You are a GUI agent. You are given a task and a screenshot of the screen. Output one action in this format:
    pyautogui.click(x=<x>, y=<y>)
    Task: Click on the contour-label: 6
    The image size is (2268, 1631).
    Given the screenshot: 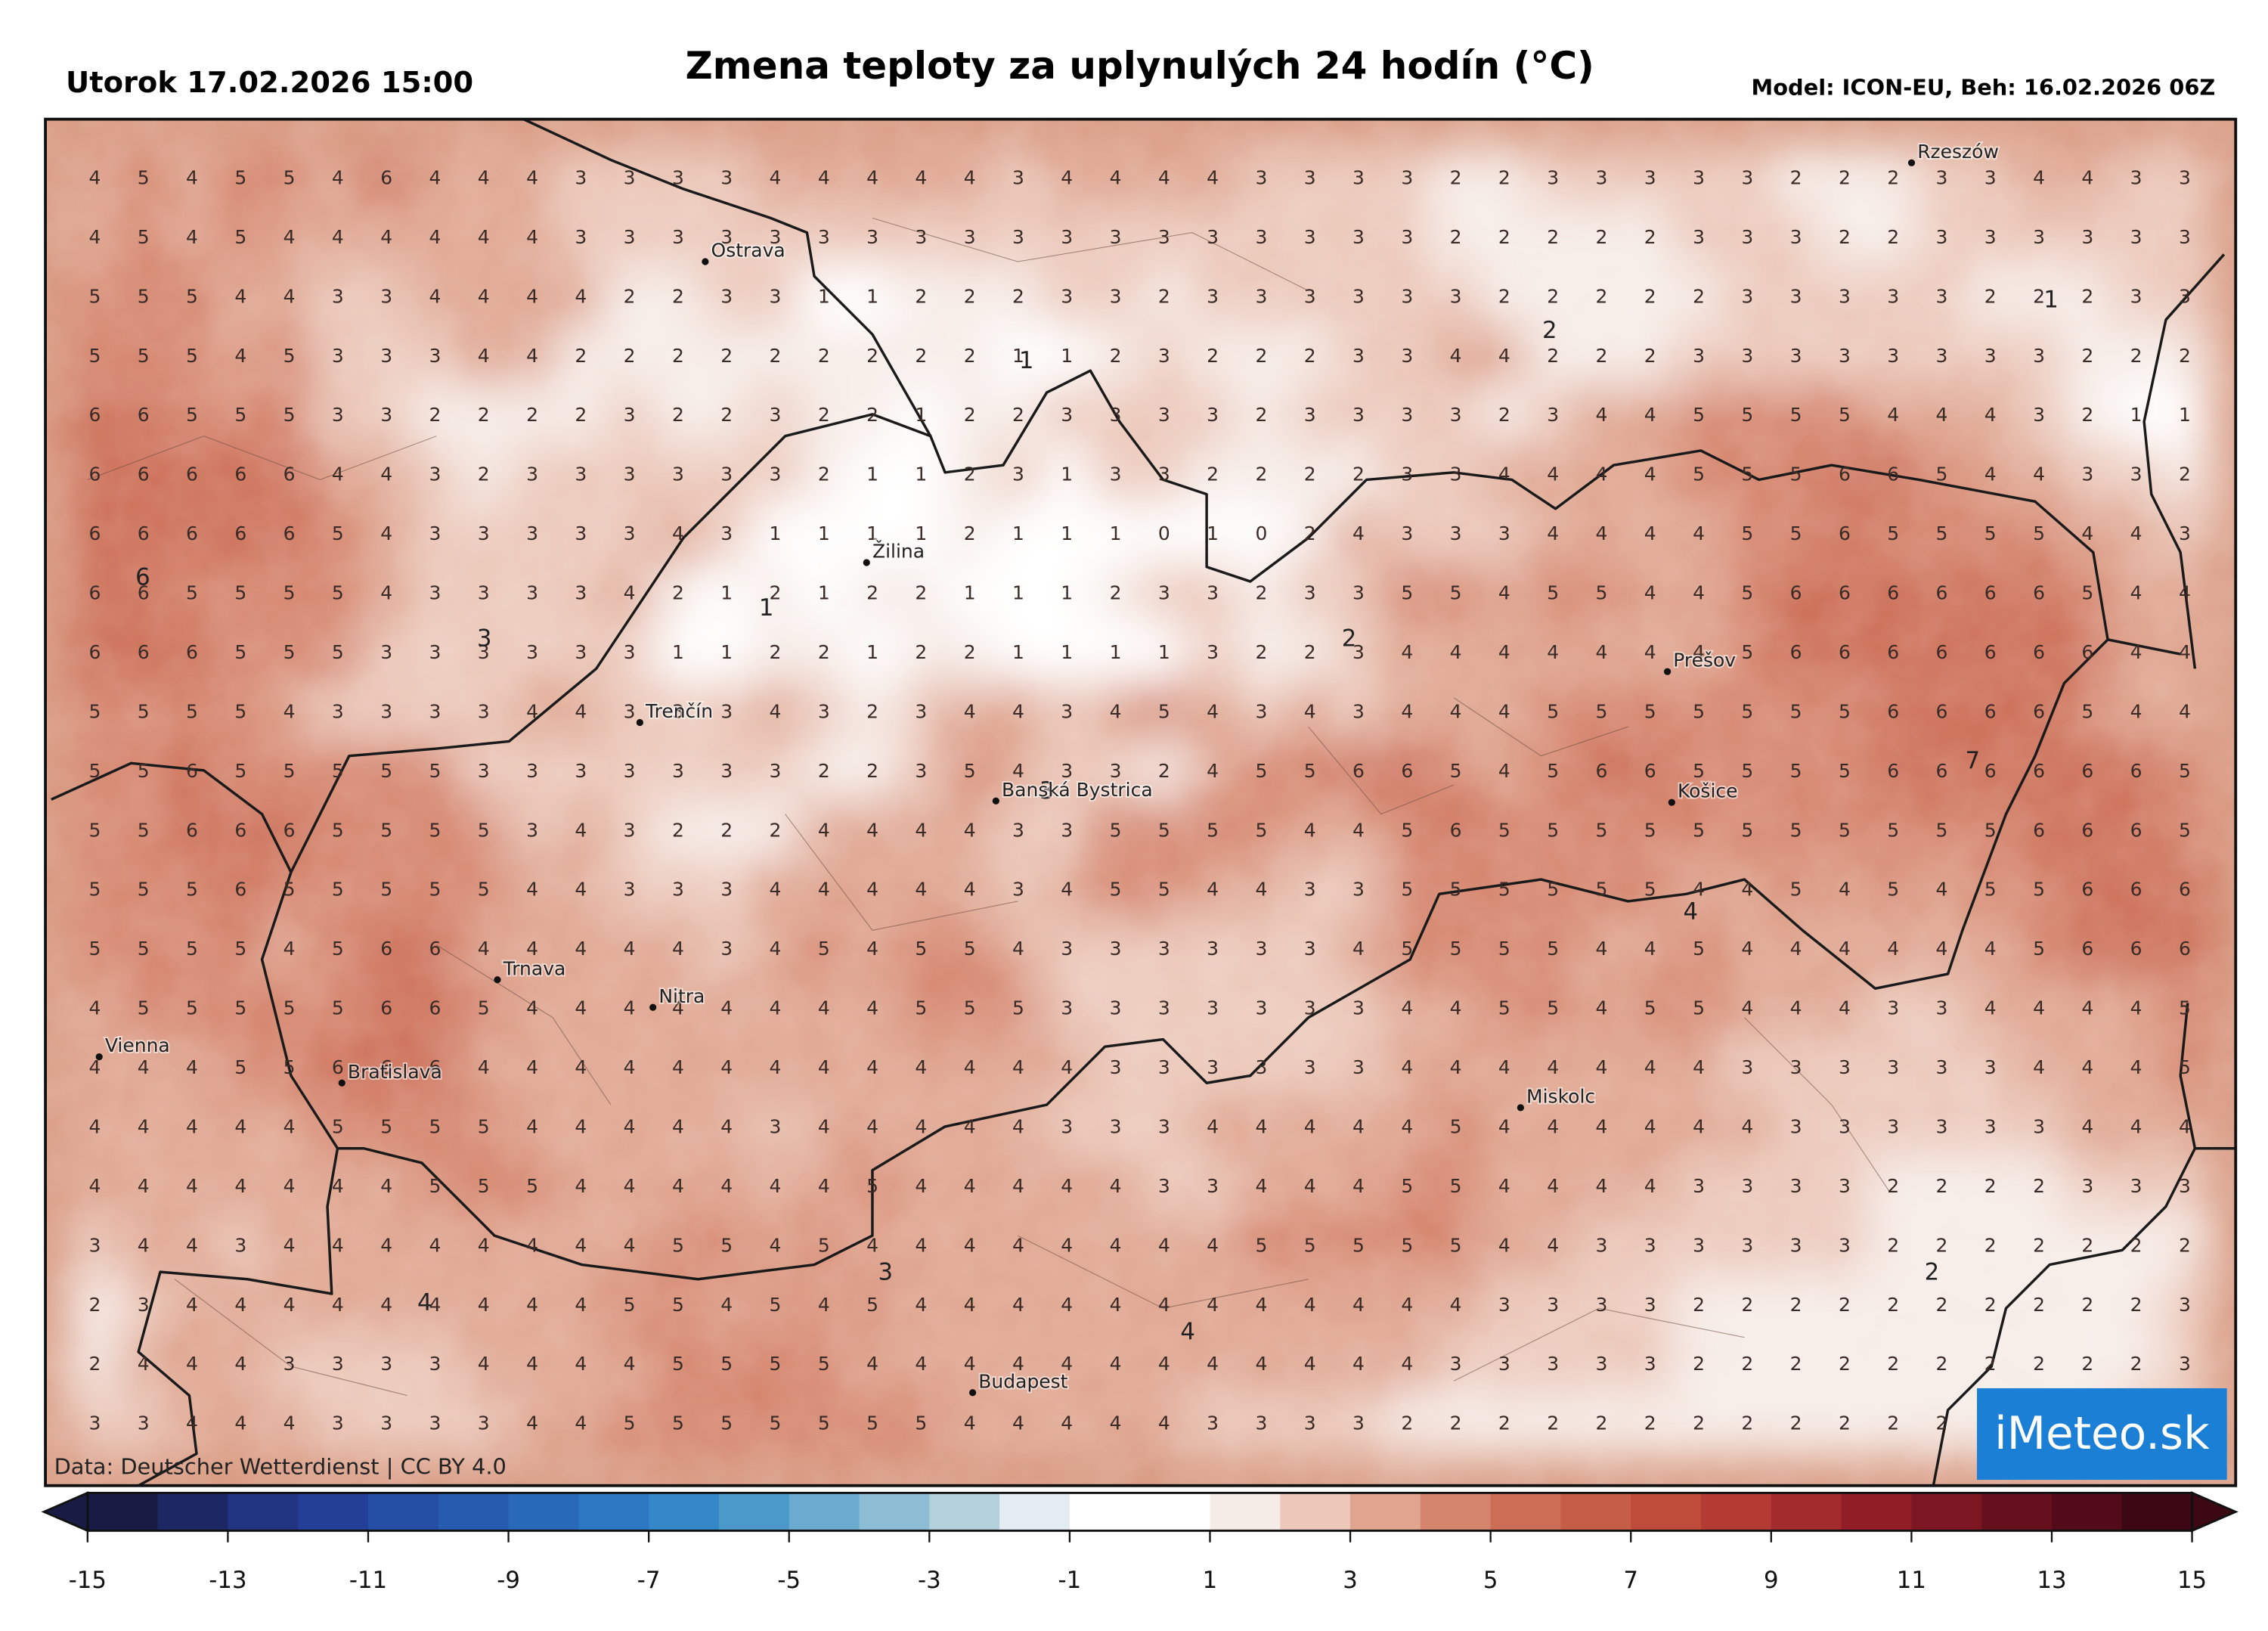 What is the action you would take?
    pyautogui.click(x=142, y=577)
    